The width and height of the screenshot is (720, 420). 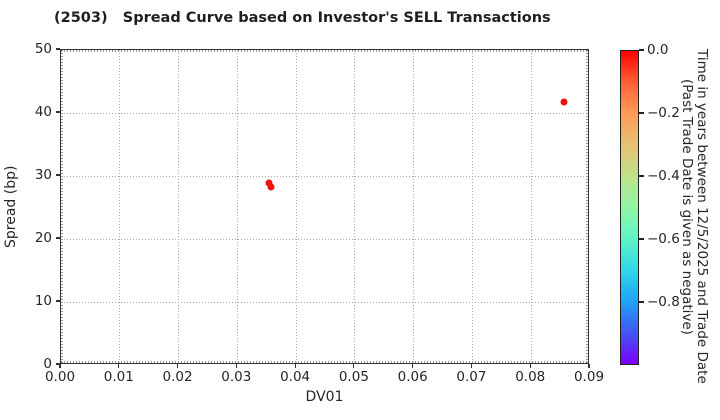 I want to click on colorbar-label-line2: (Past Trade Date is given as negative), so click(x=687, y=206).